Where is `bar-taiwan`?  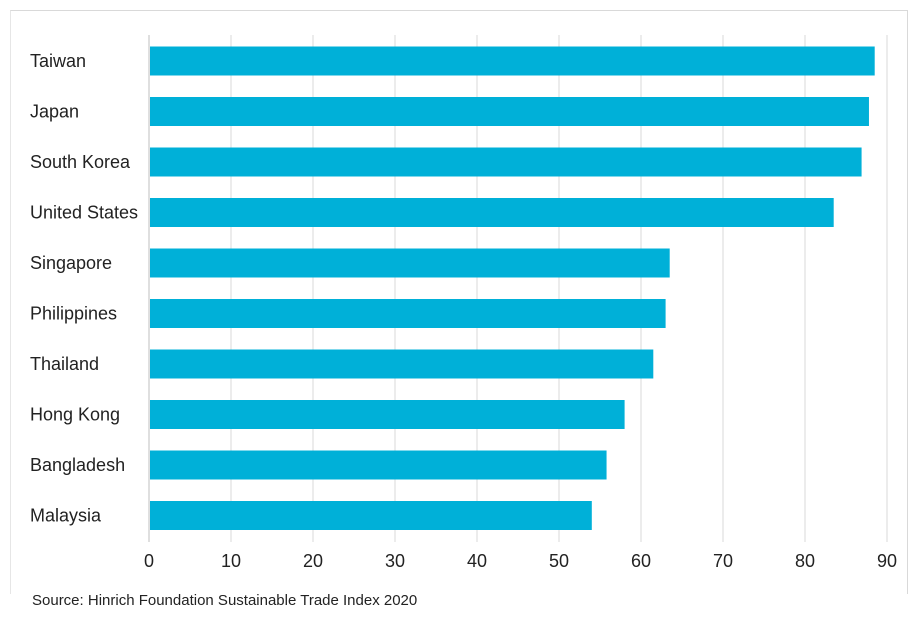 bar-taiwan is located at coordinates (512, 61).